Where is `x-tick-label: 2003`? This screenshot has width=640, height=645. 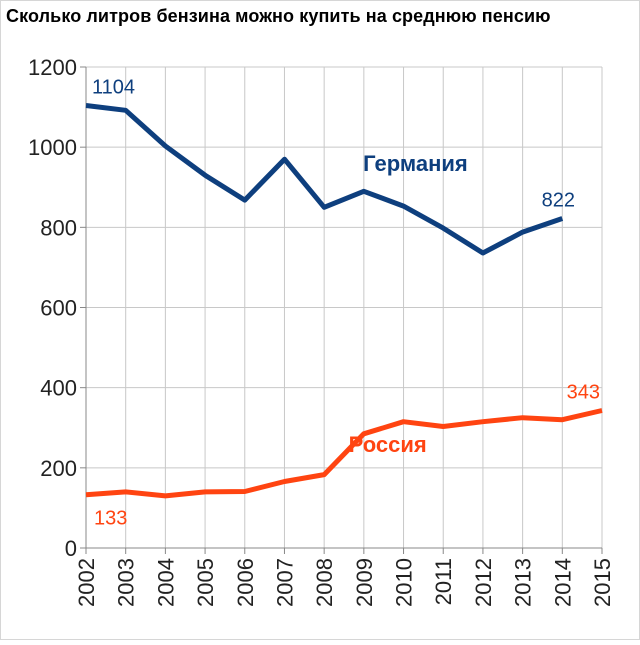
x-tick-label: 2003 is located at coordinates (126, 582).